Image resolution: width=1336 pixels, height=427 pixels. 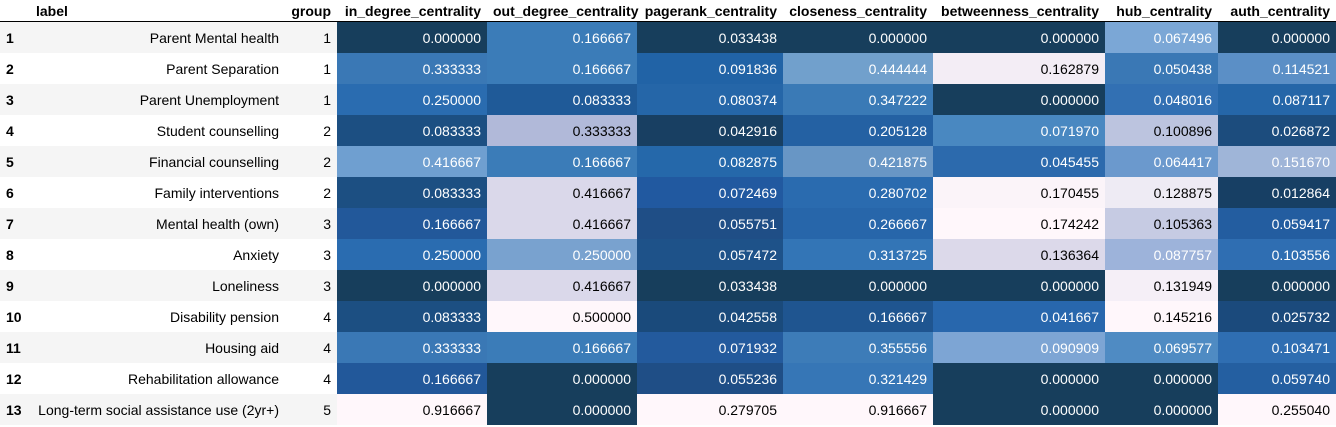 What do you see at coordinates (710, 378) in the screenshot?
I see `pagerank-cell: 0.055236` at bounding box center [710, 378].